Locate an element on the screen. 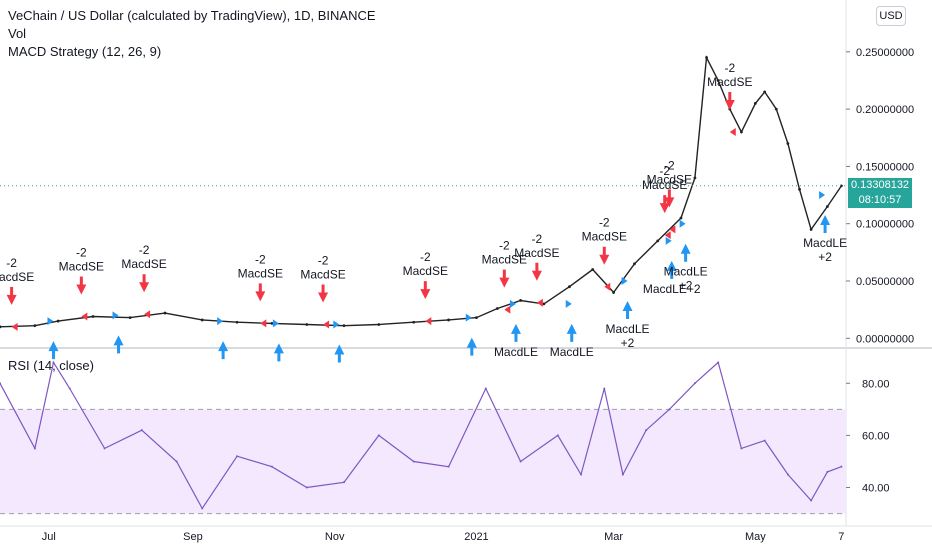 Image resolution: width=932 pixels, height=555 pixels. long-signal-label: MacdLE+2 is located at coordinates (672, 289).